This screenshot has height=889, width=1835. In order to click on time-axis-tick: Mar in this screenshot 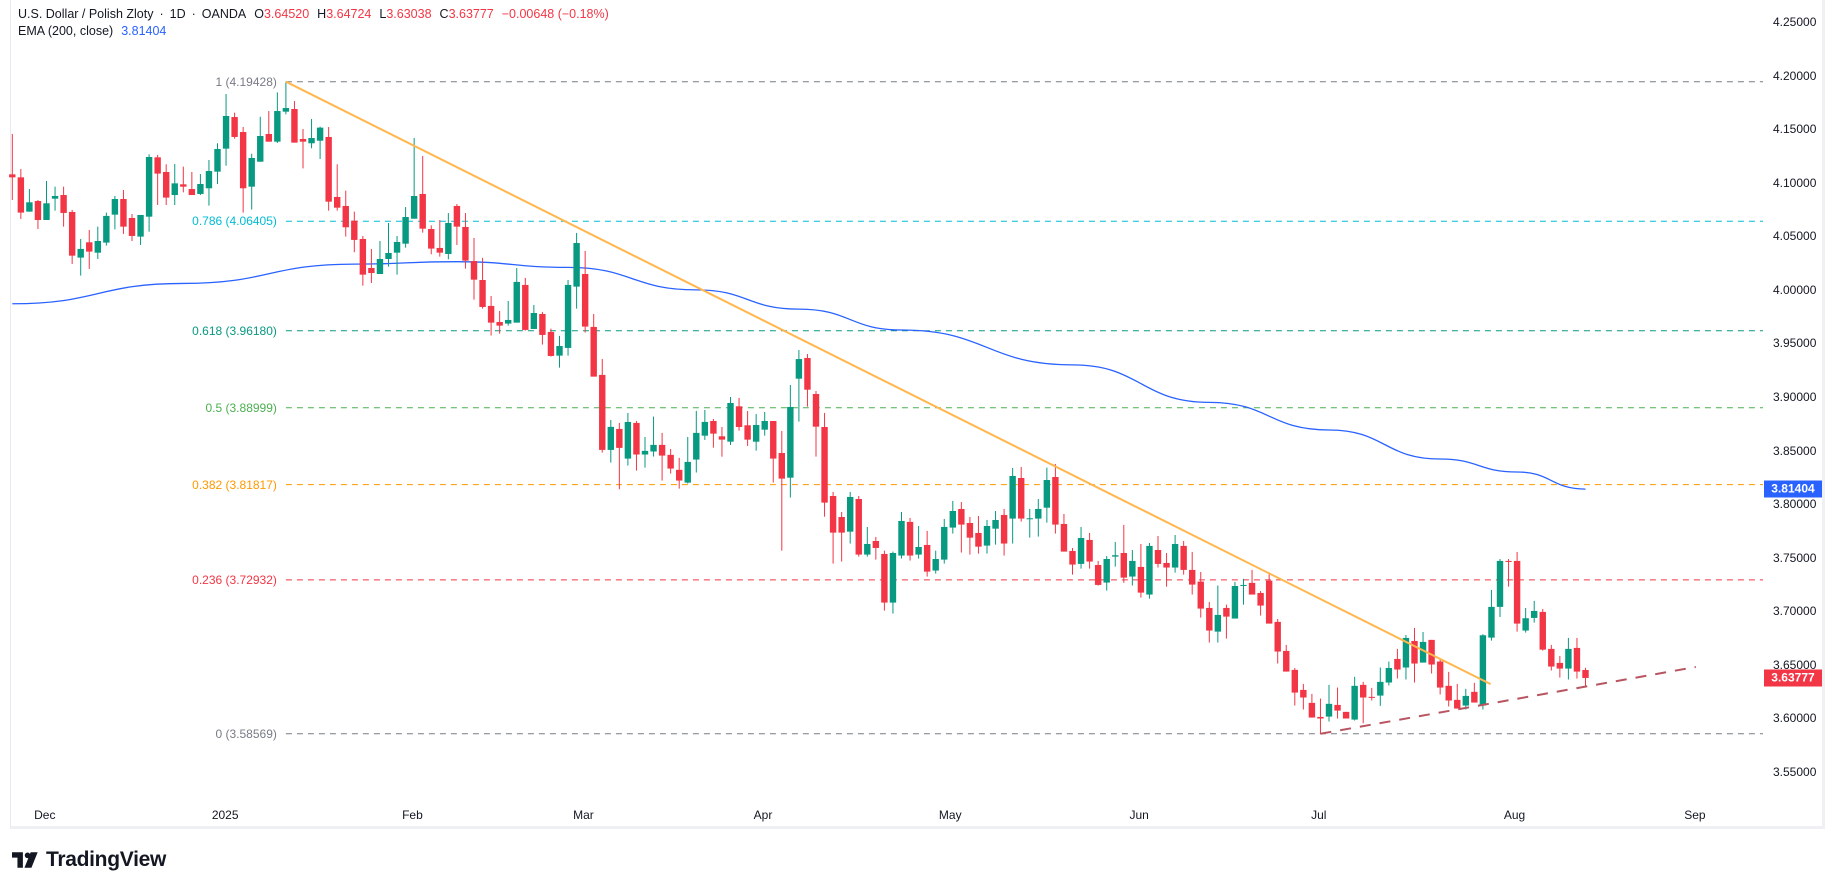, I will do `click(583, 815)`.